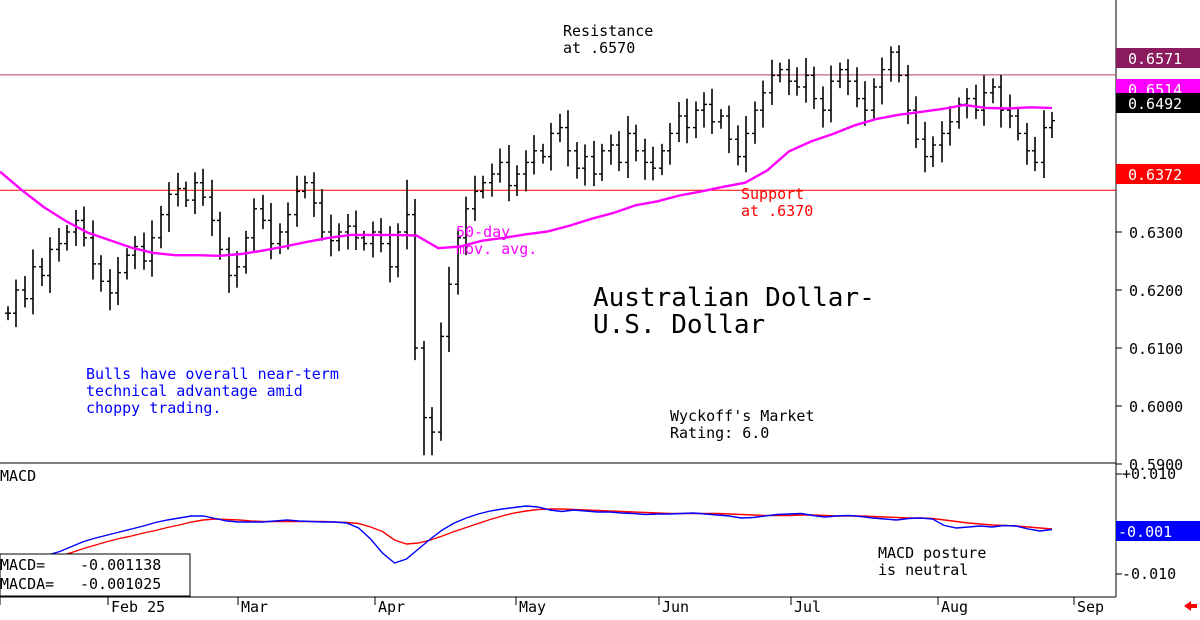 This screenshot has height=620, width=1200. Describe the element at coordinates (719, 433) in the screenshot. I see `price-annotation: Rating: 6.0` at that location.